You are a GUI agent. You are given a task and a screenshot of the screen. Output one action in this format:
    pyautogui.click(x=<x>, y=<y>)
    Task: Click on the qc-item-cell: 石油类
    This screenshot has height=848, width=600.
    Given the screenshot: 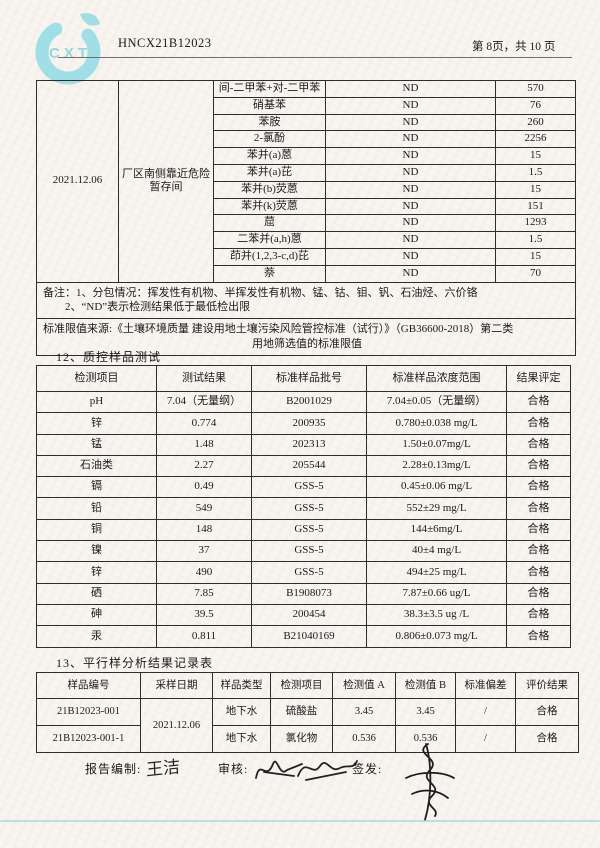 What is the action you would take?
    pyautogui.click(x=96, y=466)
    